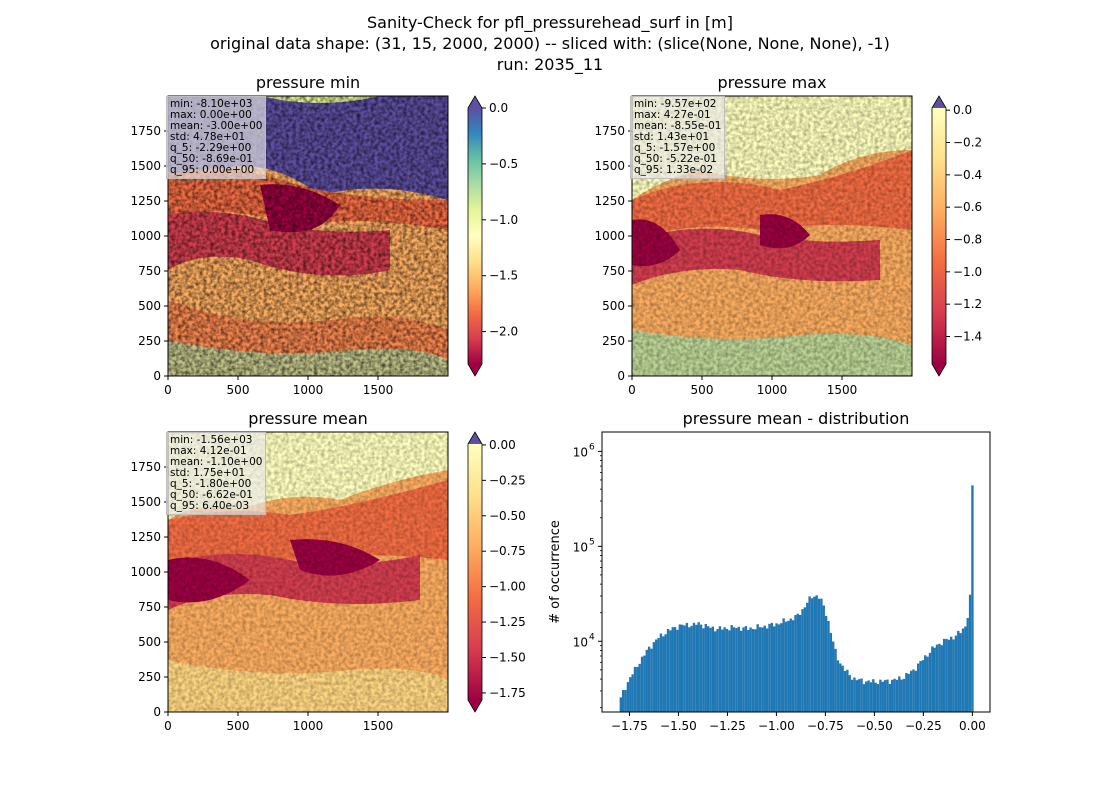  What do you see at coordinates (475, 438) in the screenshot?
I see `colorbar-extend-max` at bounding box center [475, 438].